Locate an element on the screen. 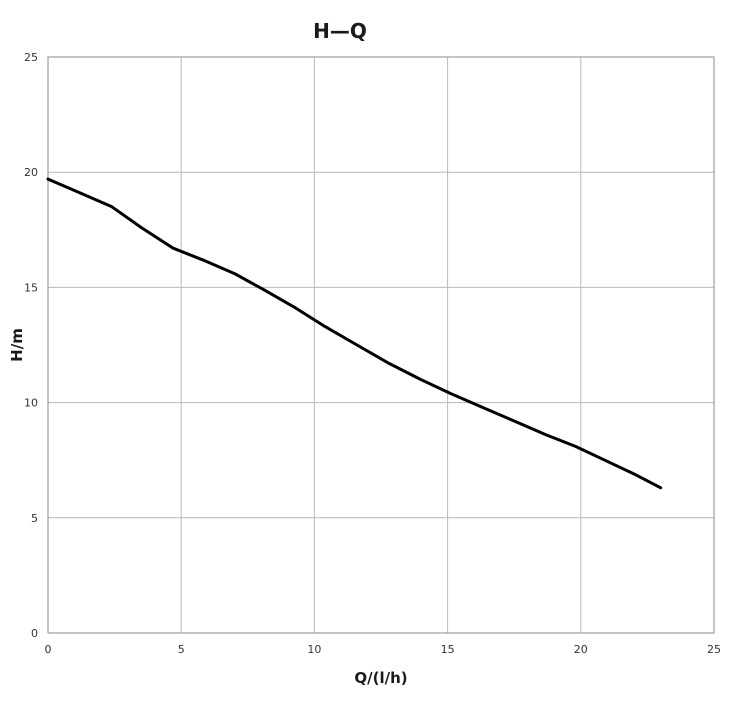 This screenshot has height=701, width=751. y-tick-label: 0 is located at coordinates (34, 633).